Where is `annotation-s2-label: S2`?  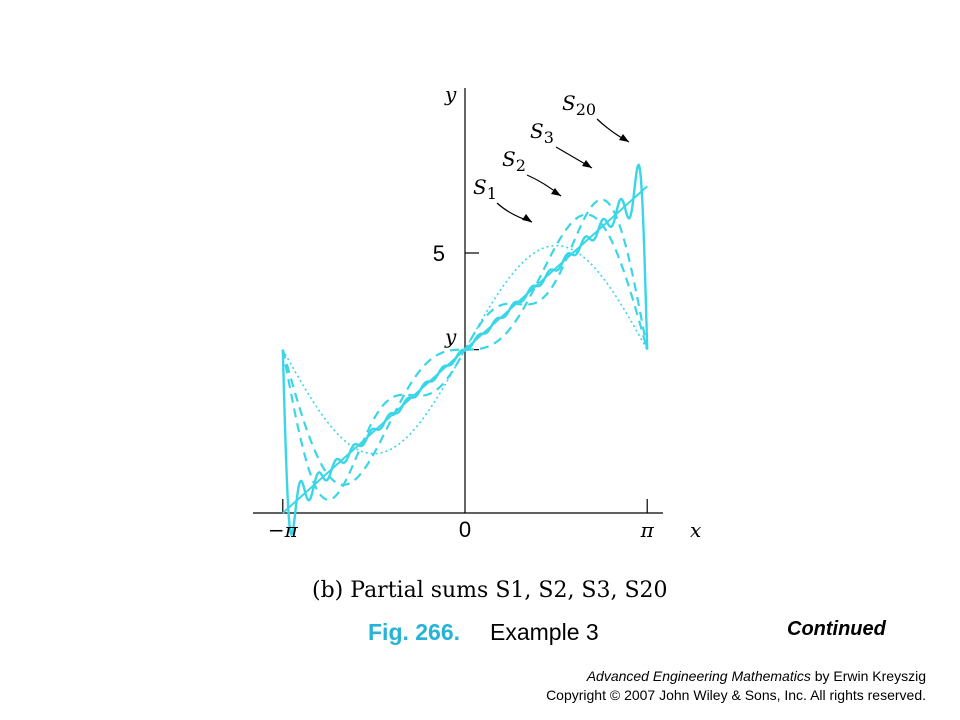 annotation-s2-label: S2 is located at coordinates (514, 161).